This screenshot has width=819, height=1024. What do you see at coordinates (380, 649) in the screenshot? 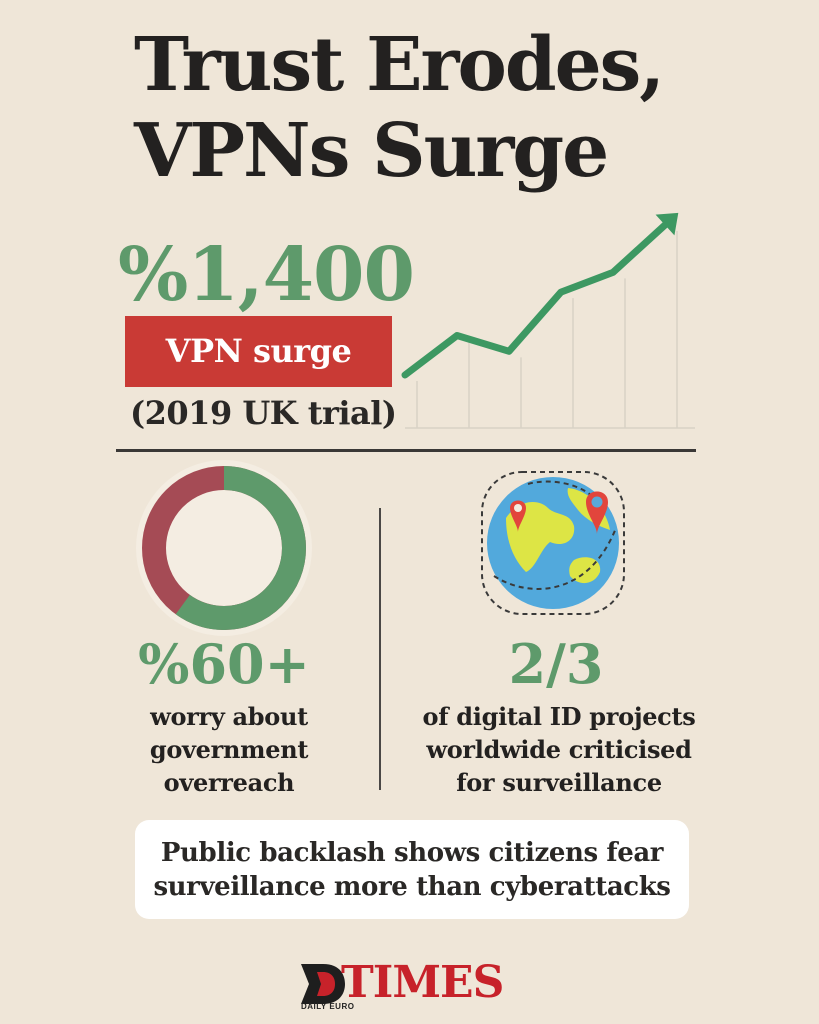
I see `column-divider` at bounding box center [380, 649].